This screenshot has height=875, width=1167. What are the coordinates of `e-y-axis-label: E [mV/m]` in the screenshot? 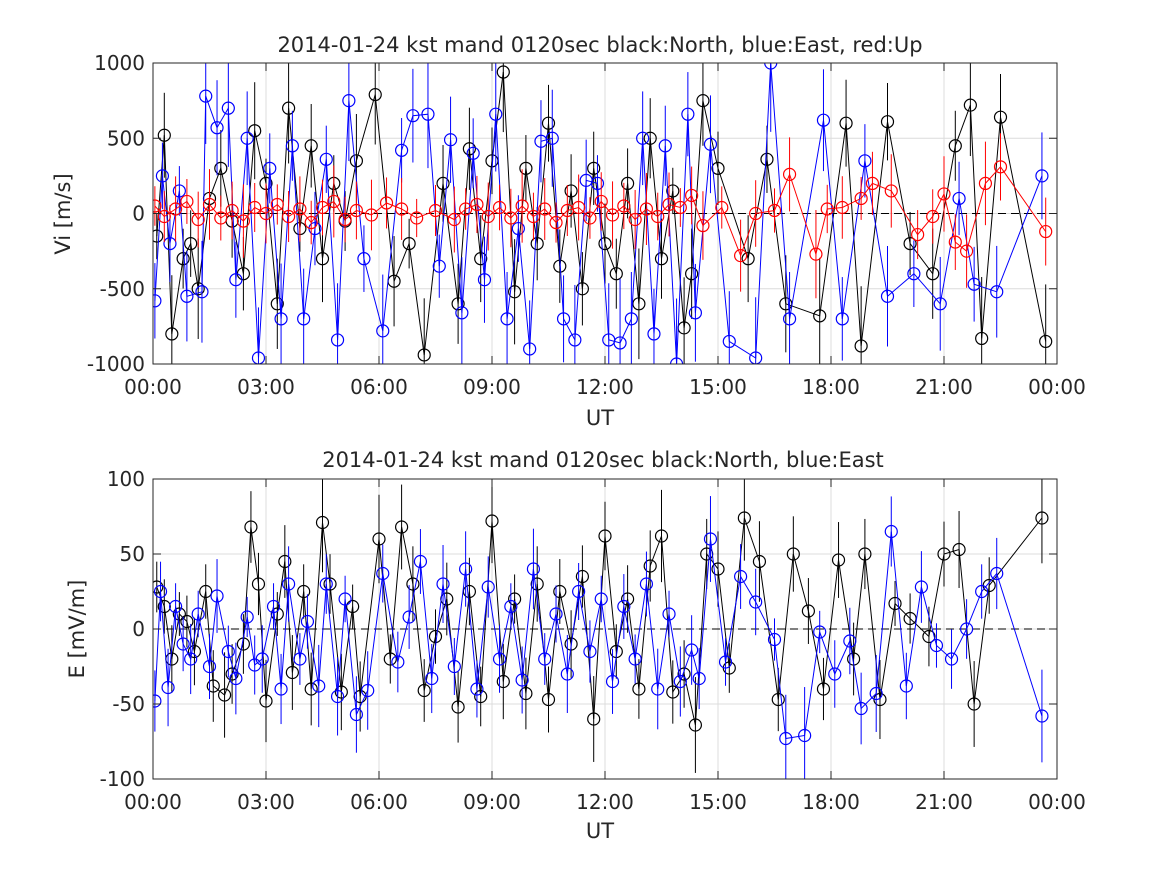 It's located at (77, 629).